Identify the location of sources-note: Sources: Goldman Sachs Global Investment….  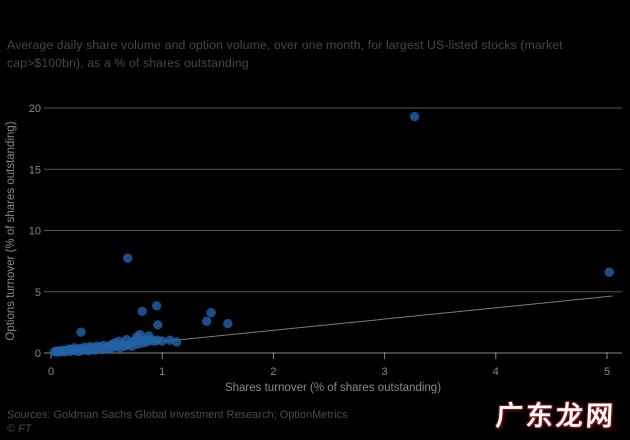
(177, 415).